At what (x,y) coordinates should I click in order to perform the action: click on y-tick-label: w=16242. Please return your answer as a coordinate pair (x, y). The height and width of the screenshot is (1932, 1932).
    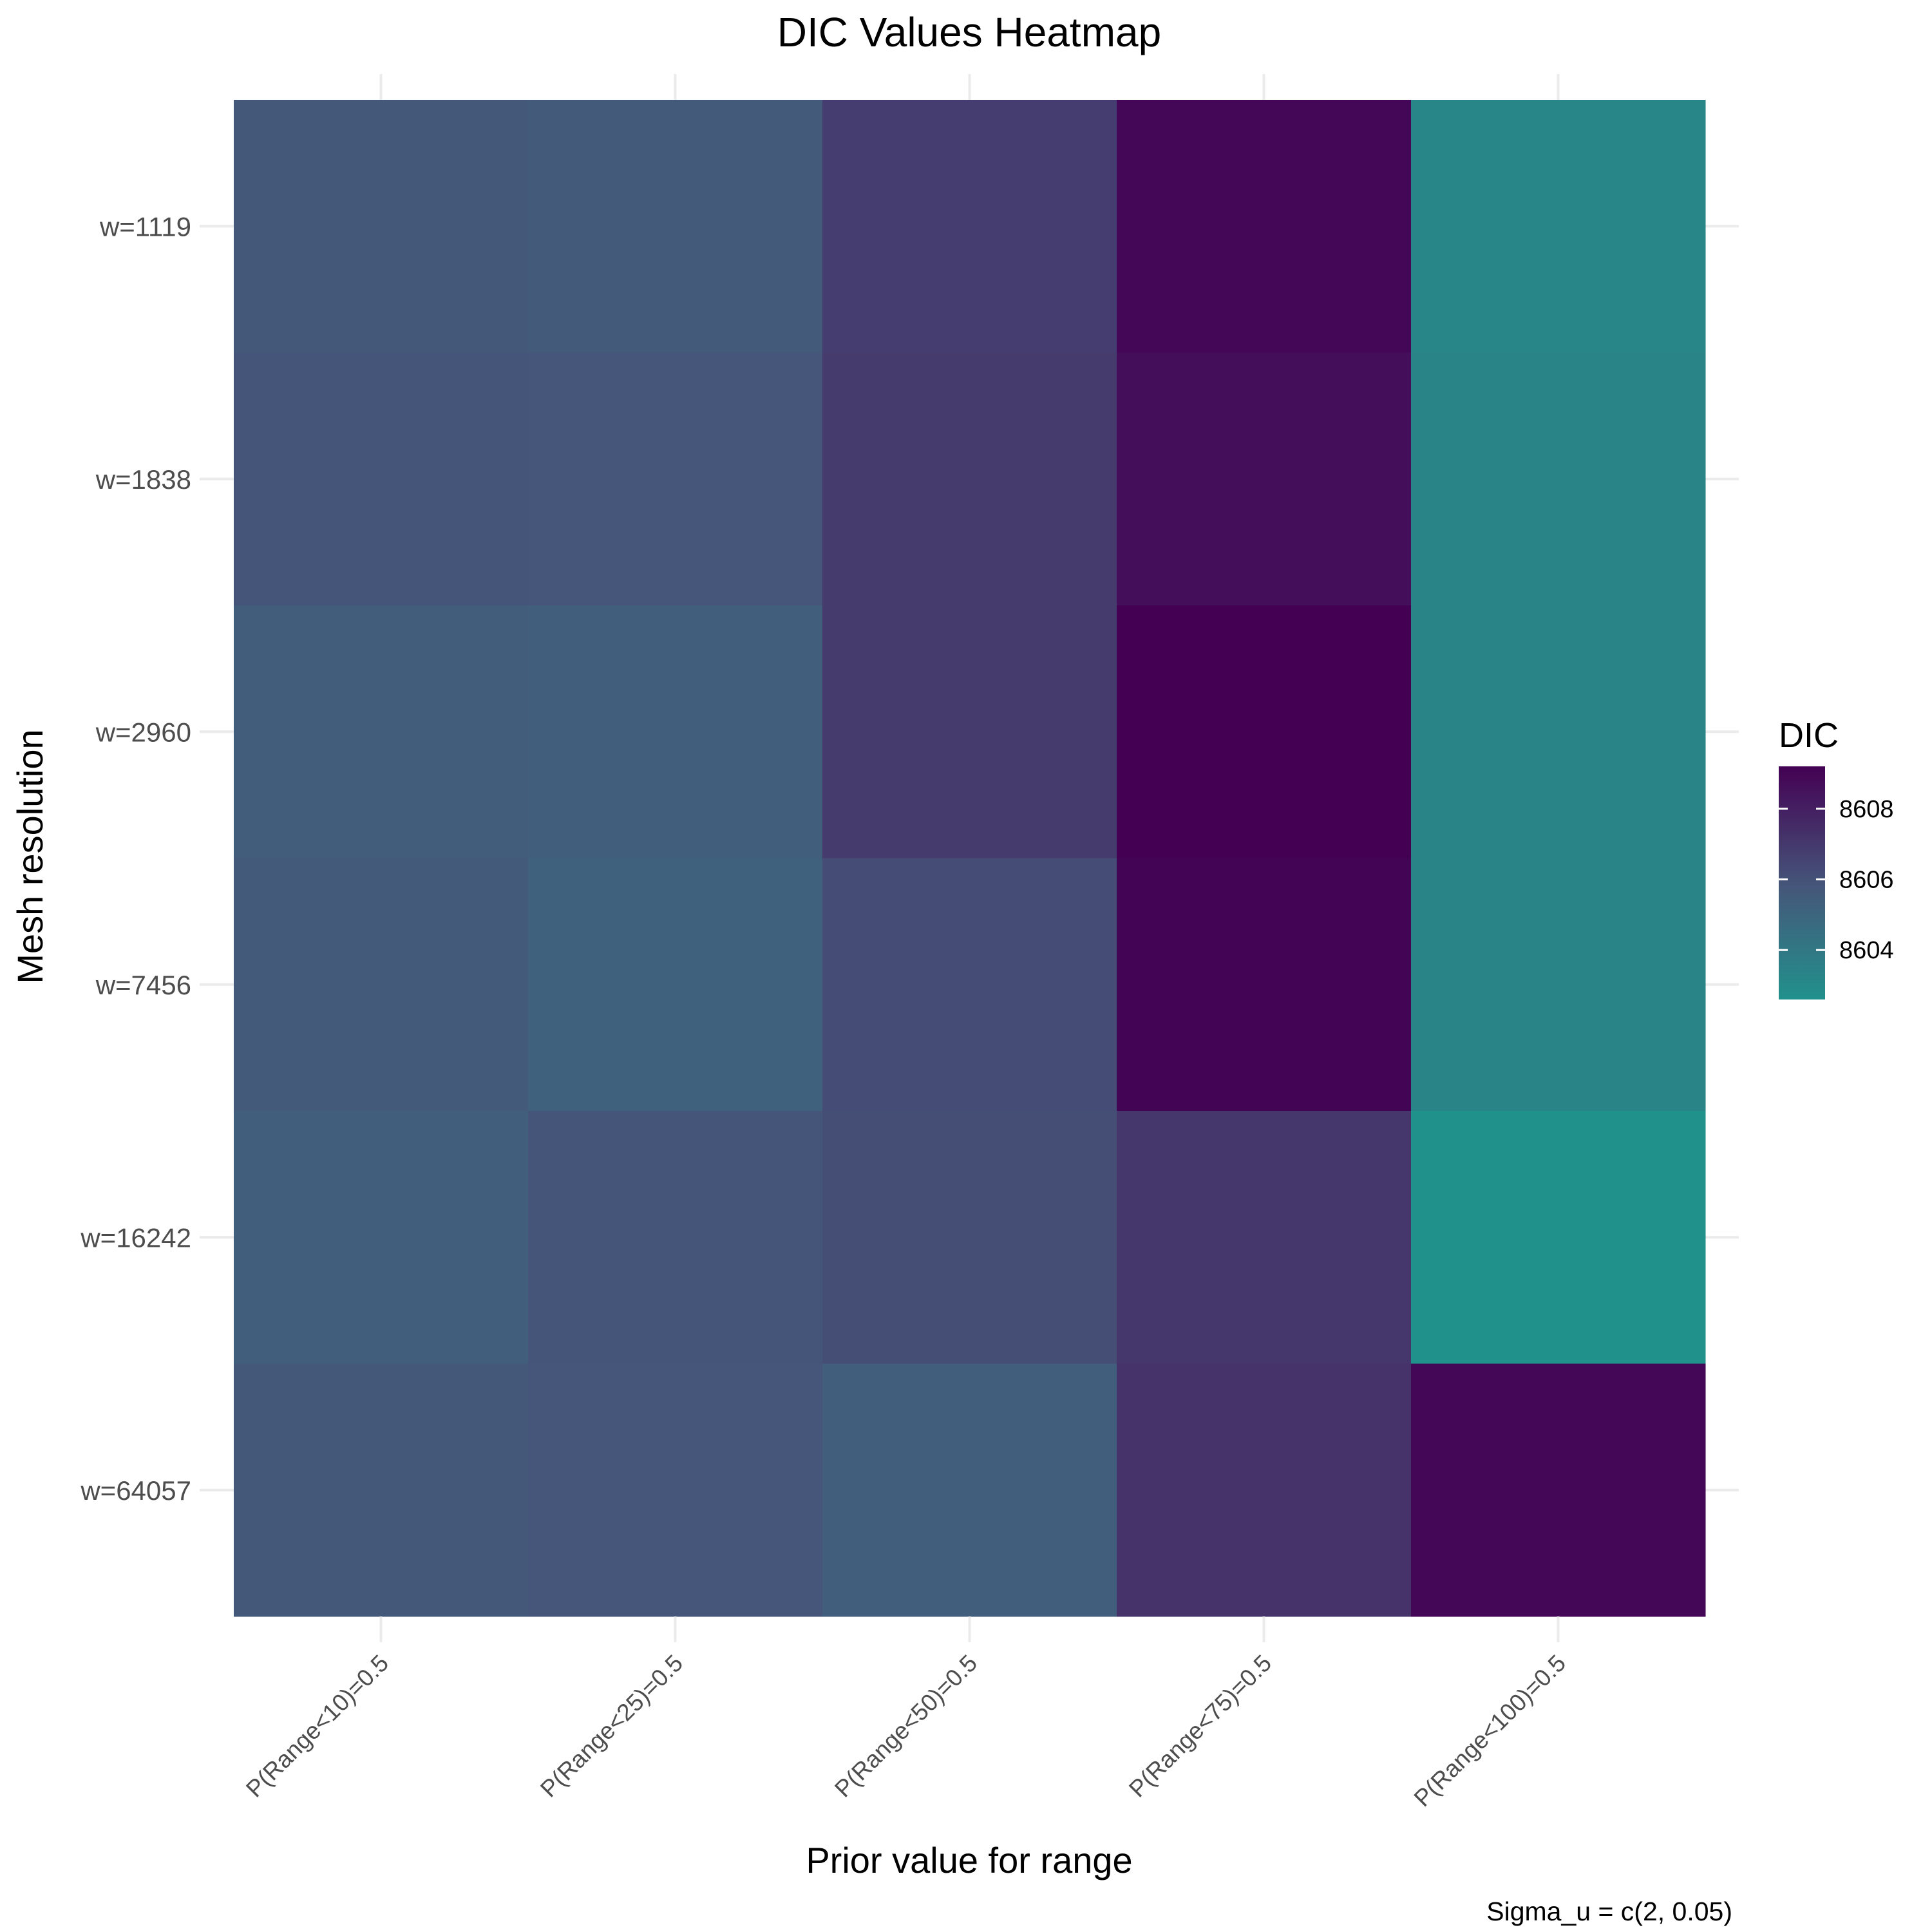
    Looking at the image, I should click on (135, 1237).